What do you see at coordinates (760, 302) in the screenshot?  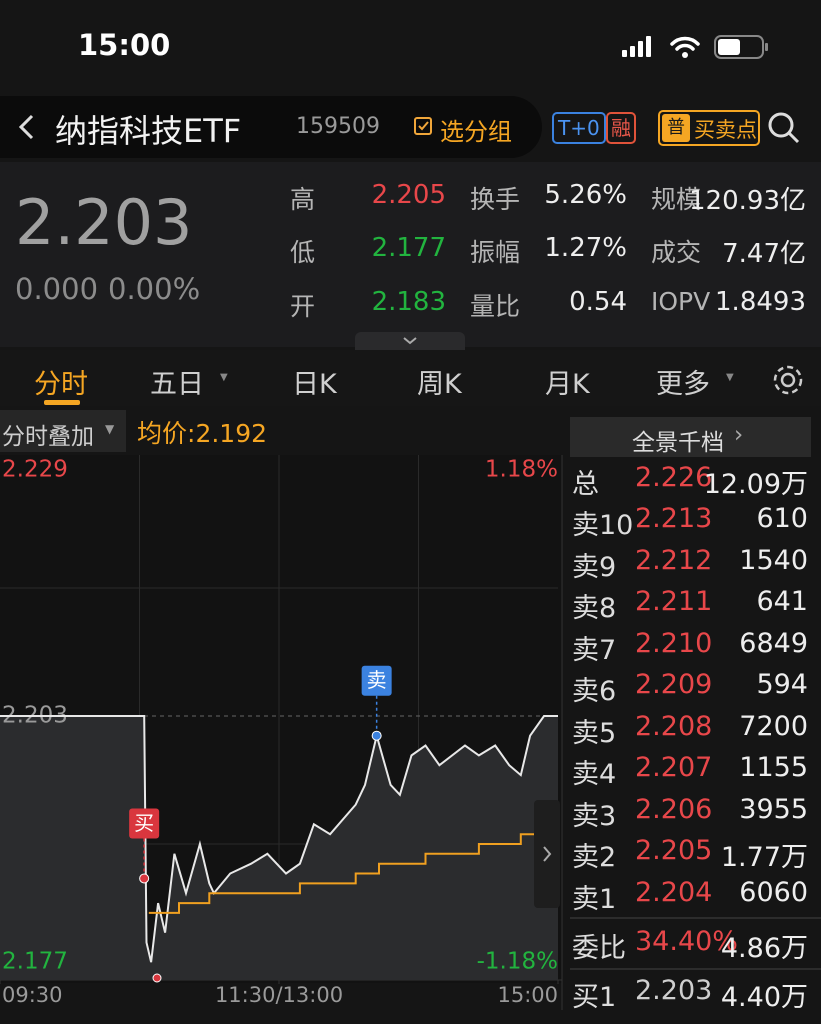 I see `stat-value: 1.8493` at bounding box center [760, 302].